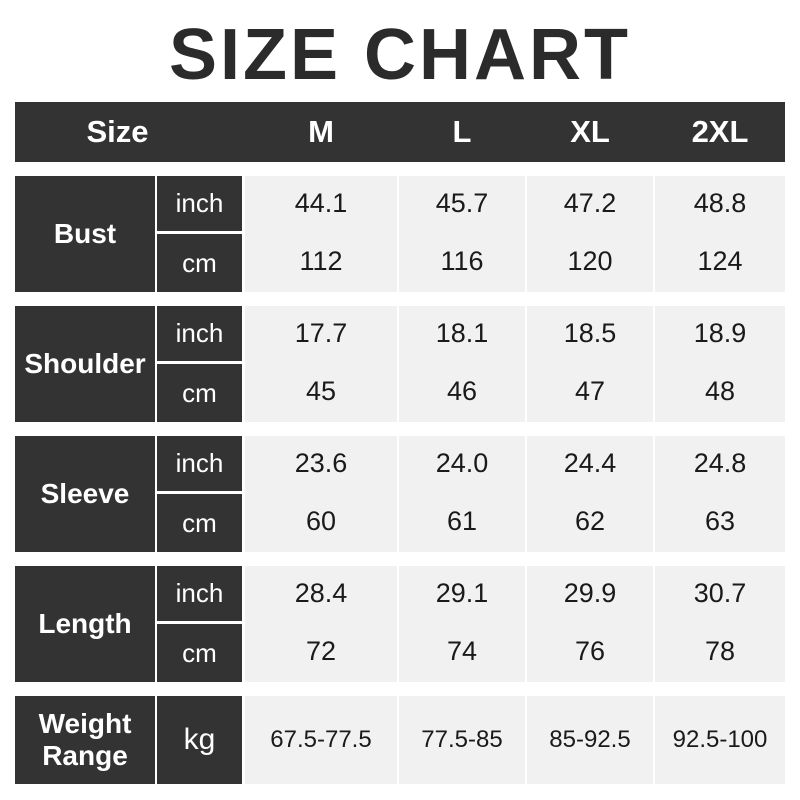 This screenshot has height=800, width=800. What do you see at coordinates (590, 203) in the screenshot?
I see `table-value: 47.2` at bounding box center [590, 203].